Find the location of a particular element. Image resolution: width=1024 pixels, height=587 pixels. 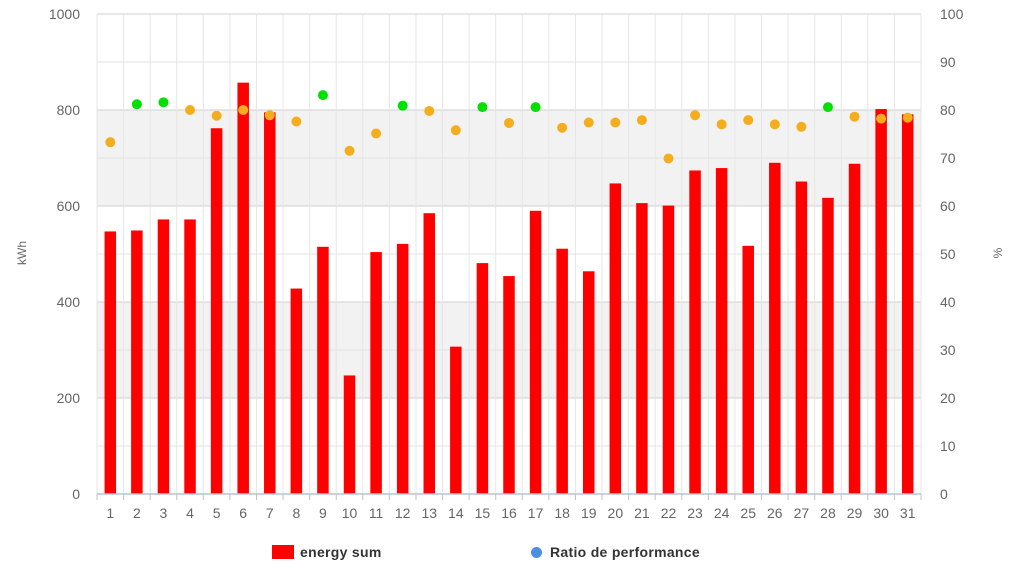

x-tick-label: 10 is located at coordinates (350, 513).